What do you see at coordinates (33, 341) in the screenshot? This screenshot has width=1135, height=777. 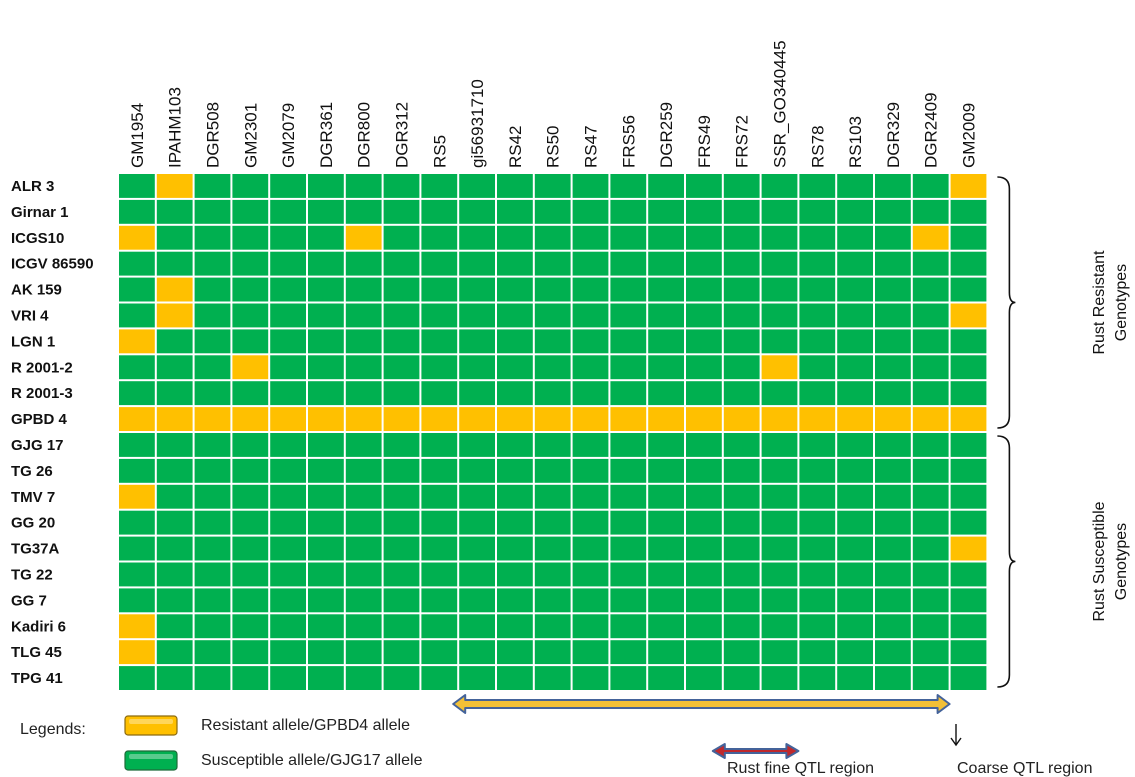 I see `genotype-label: LGN 1` at bounding box center [33, 341].